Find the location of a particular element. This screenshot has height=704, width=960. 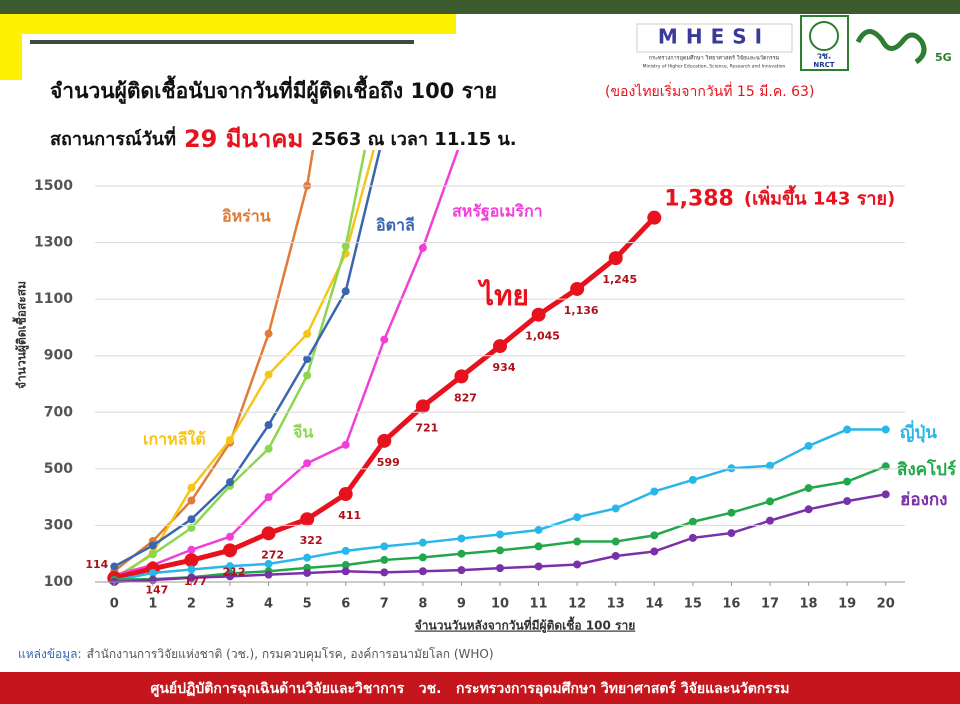

logo-box is located at coordinates (714, 38).